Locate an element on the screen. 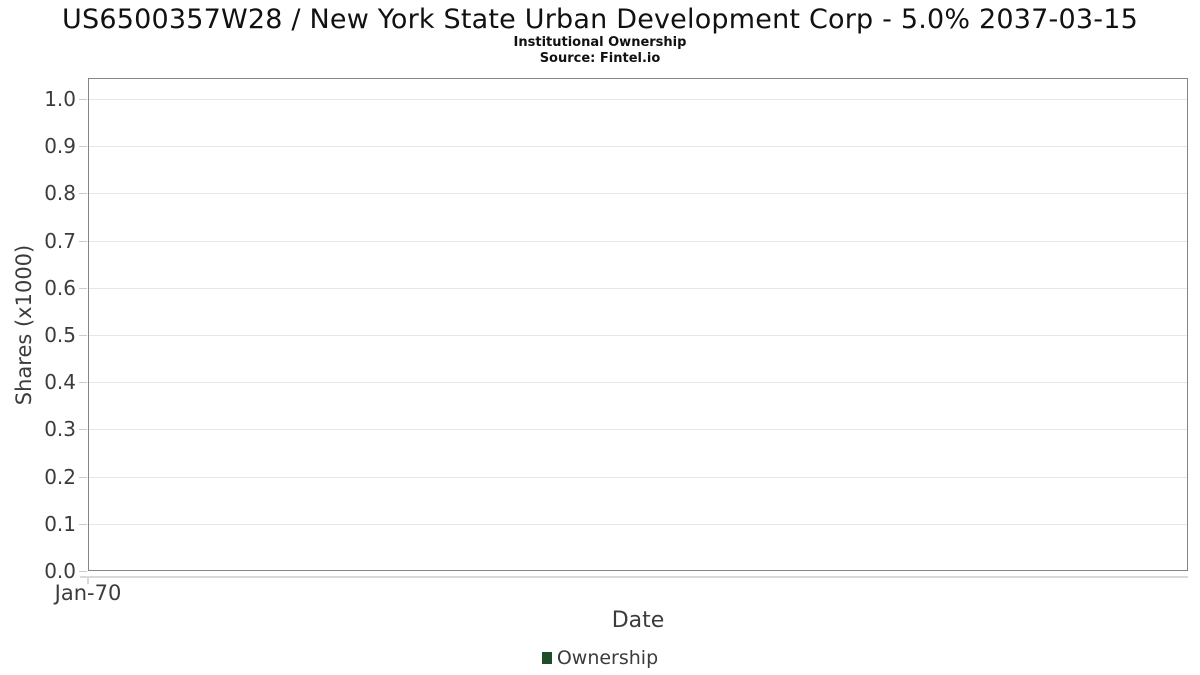  legend-item-ownership: Ownership is located at coordinates (600, 658).